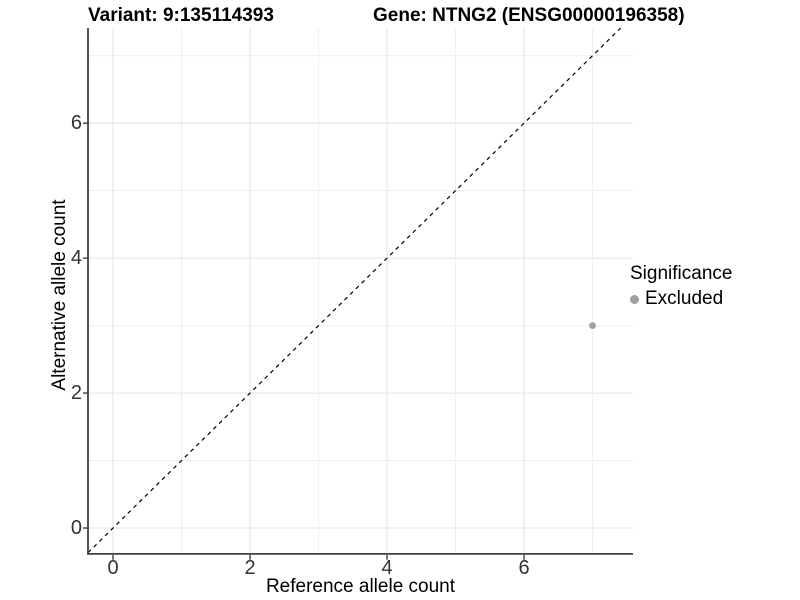 This screenshot has width=800, height=600. What do you see at coordinates (529, 15) in the screenshot?
I see `plot-title-gene: Gene: NTNG2 (ENSG00000196358)` at bounding box center [529, 15].